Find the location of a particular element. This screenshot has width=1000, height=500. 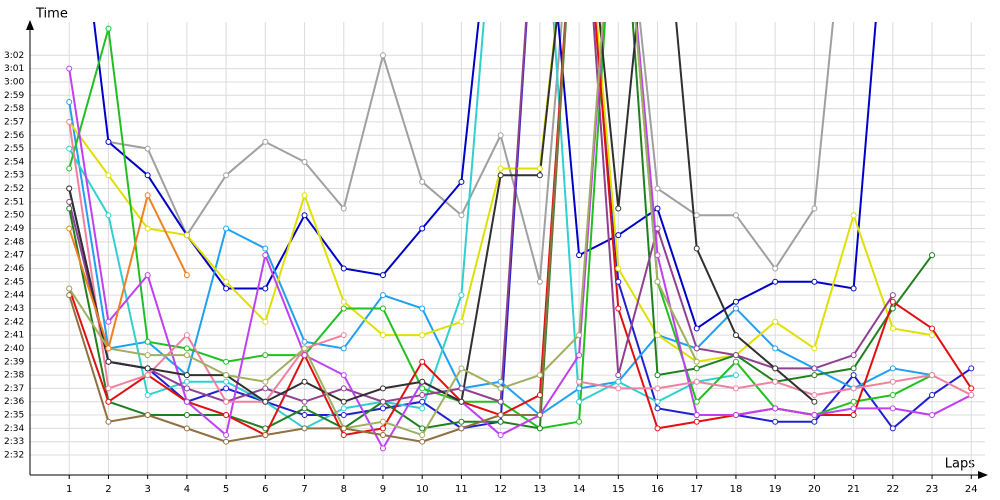

y-tick-label: 2:57 is located at coordinates (14, 122).